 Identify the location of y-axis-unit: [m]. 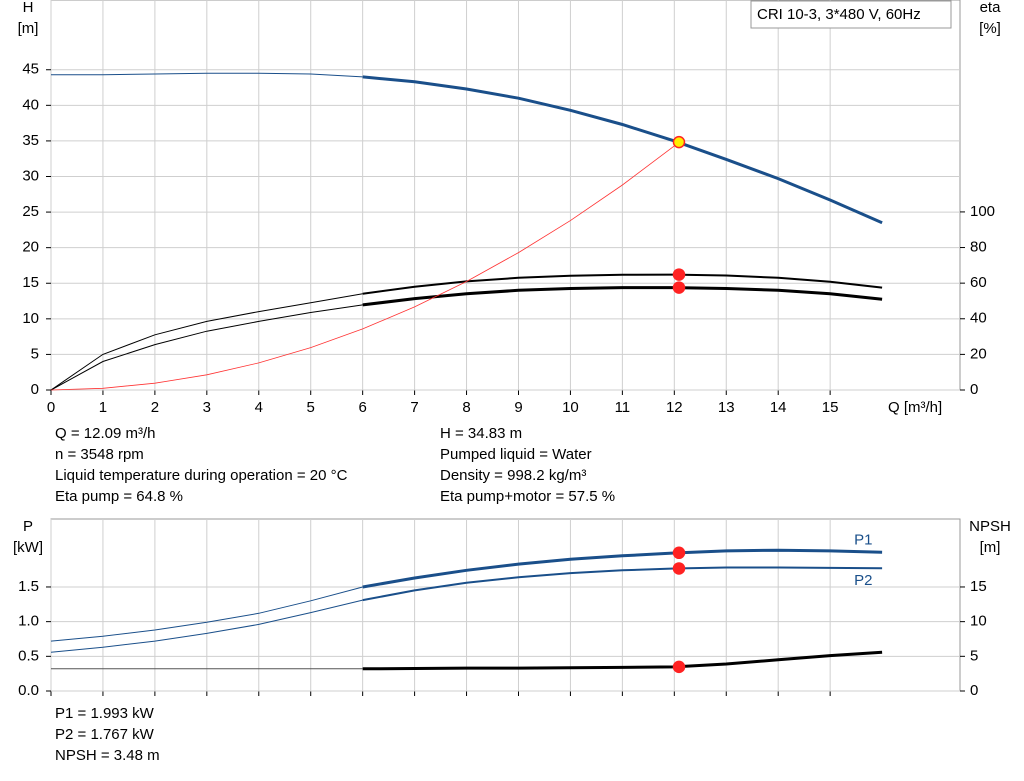
(28, 28).